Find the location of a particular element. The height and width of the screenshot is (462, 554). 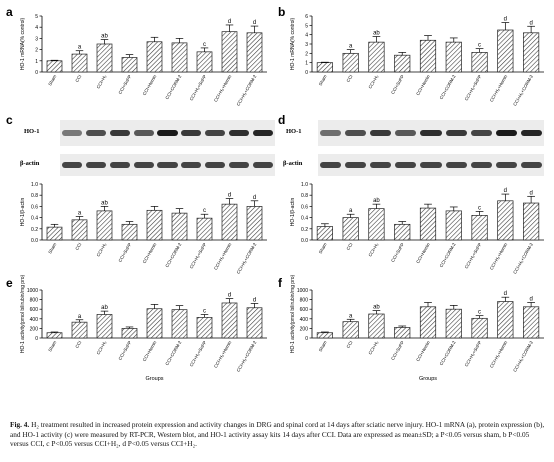

y-tick-label: 1.0 is located at coordinates (304, 185).